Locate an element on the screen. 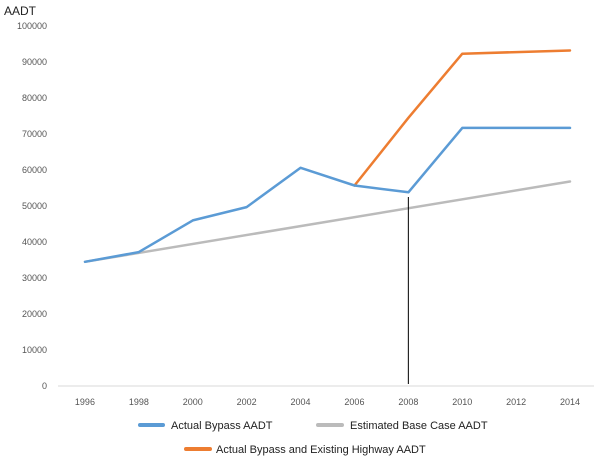 The height and width of the screenshot is (463, 605). y-tick-label: 30000 is located at coordinates (34, 278).